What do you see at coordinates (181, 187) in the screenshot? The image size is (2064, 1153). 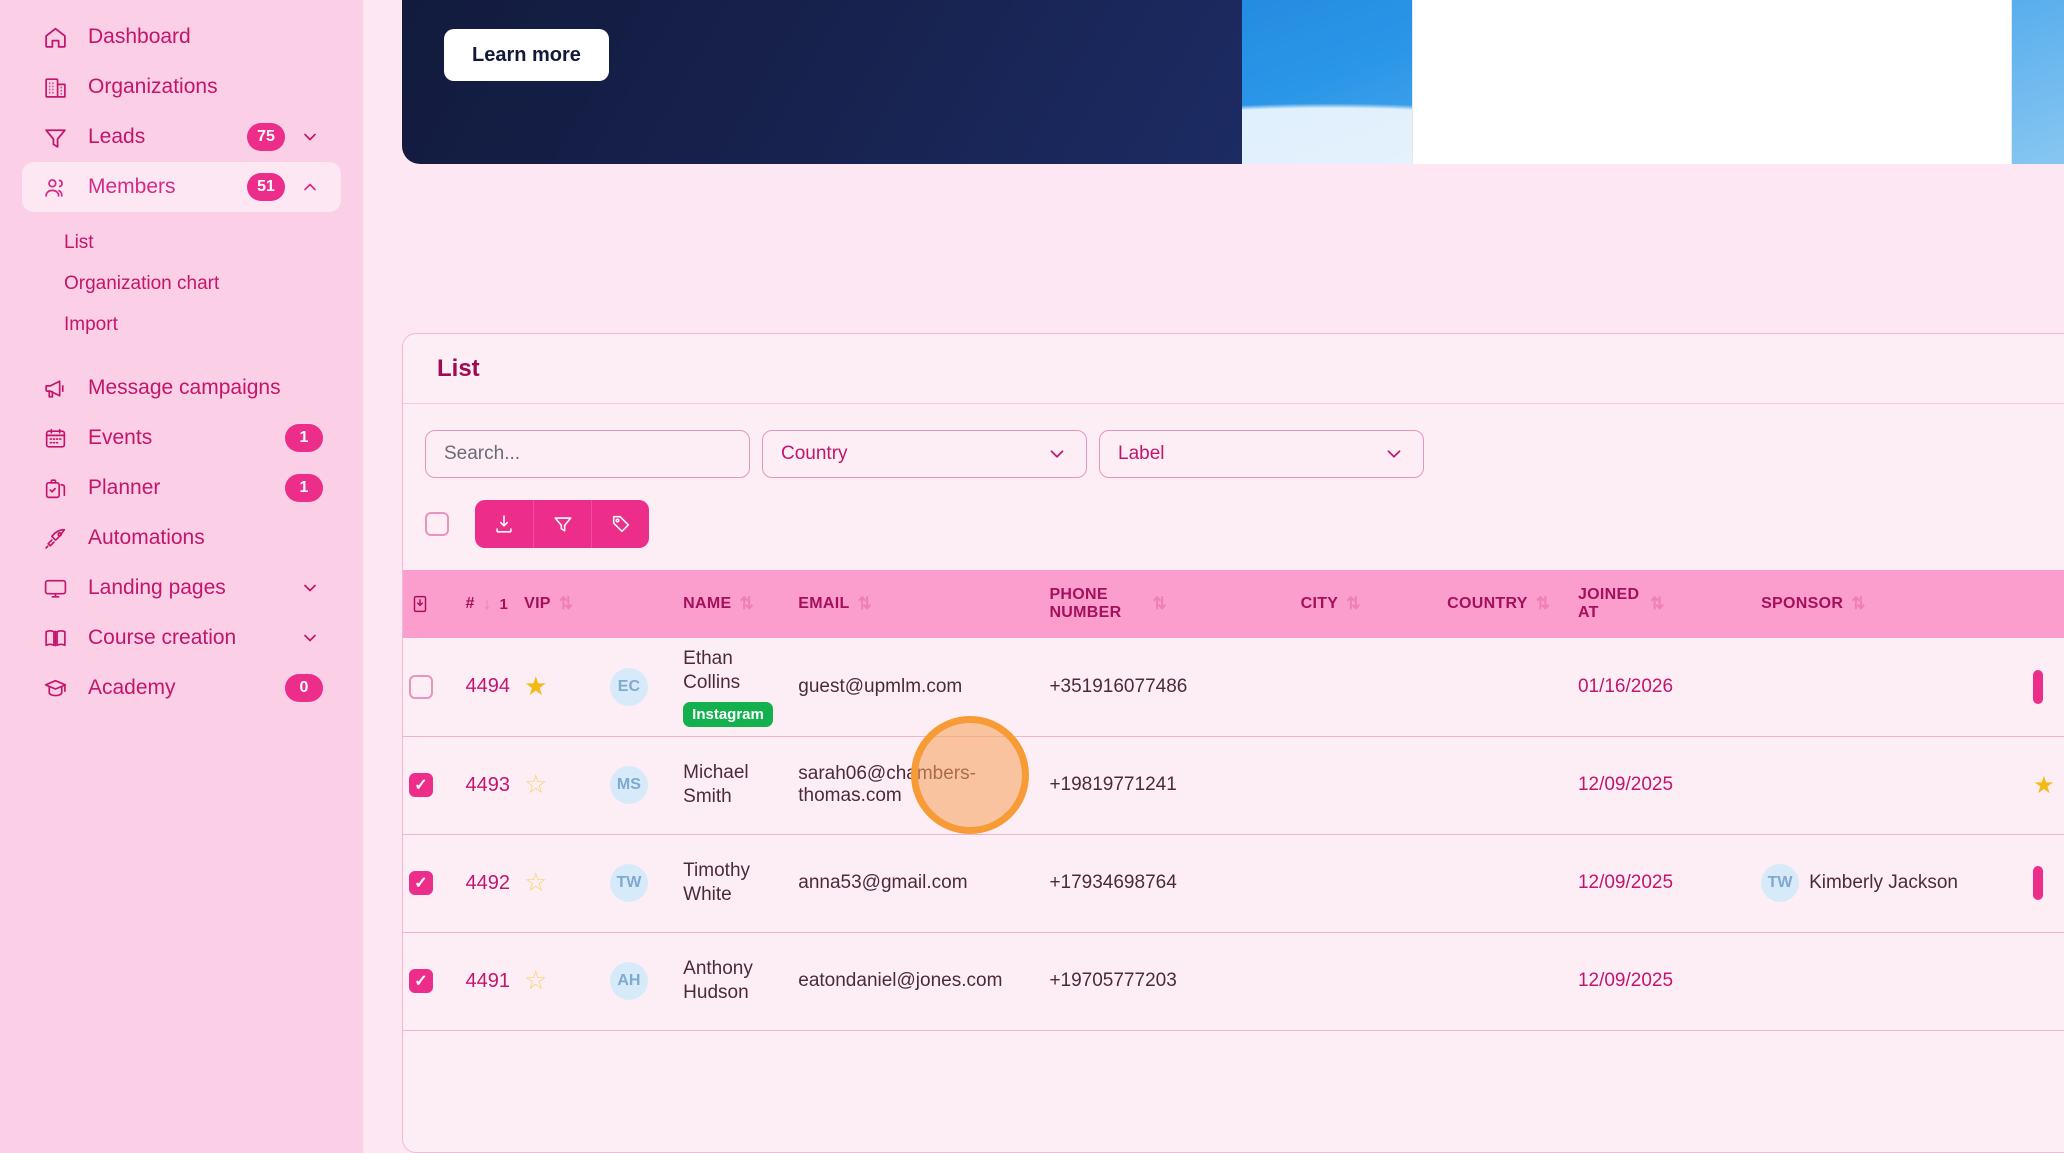 I see `sidebar-item-members: Members 51` at bounding box center [181, 187].